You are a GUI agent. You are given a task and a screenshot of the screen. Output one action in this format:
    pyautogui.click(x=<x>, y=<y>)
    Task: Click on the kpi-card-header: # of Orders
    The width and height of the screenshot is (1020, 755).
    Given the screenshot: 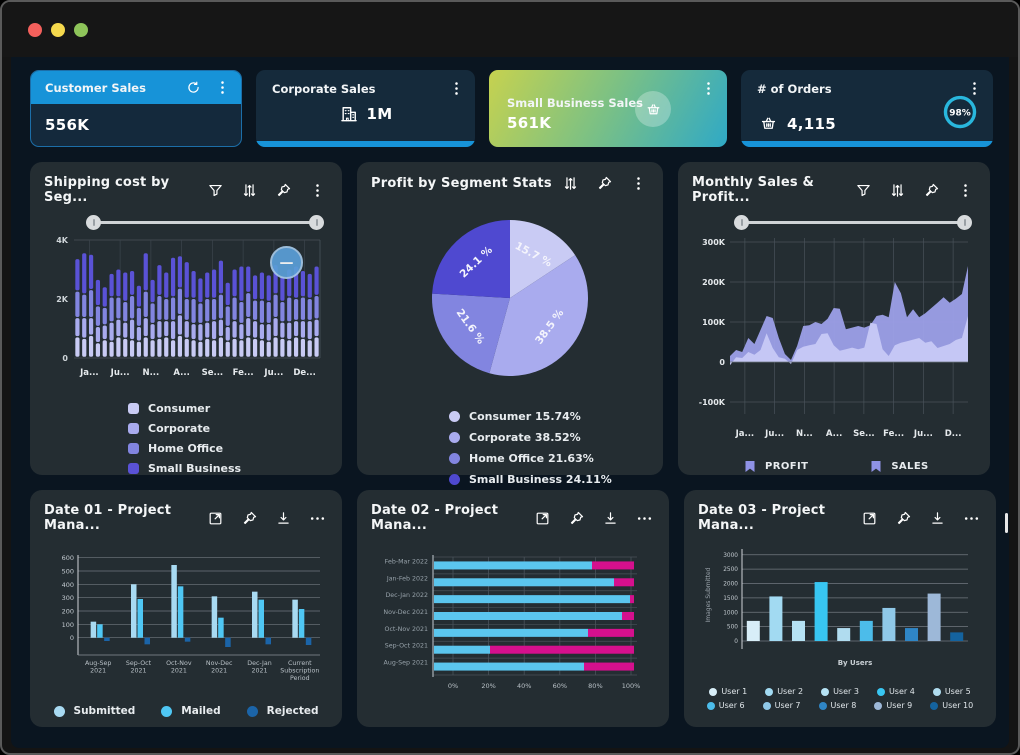 What is the action you would take?
    pyautogui.click(x=867, y=83)
    